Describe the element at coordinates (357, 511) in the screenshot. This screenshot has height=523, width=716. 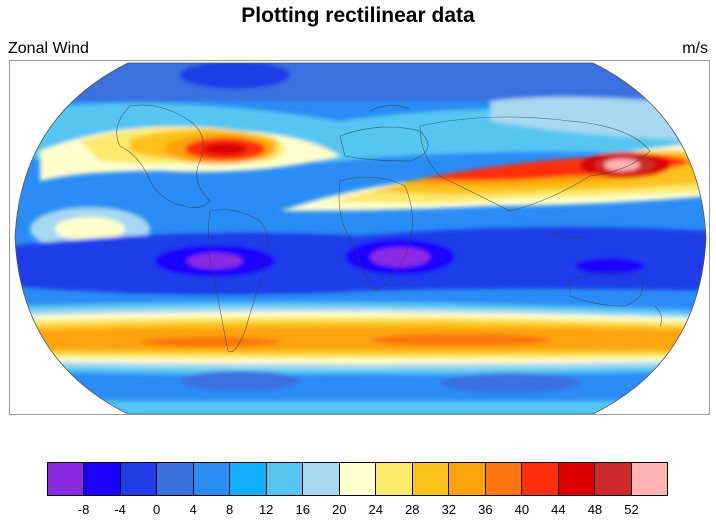
I see `colorbar-labels: -8 -4 0 4 8 12 16 20 24 28 32 36 40 44 48 52` at that location.